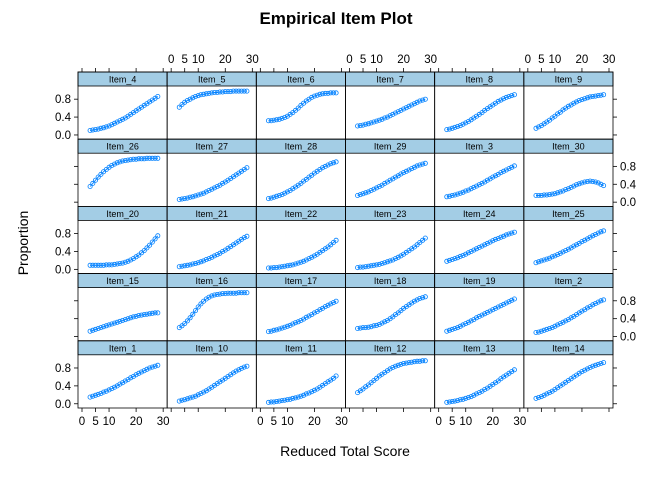  Describe the element at coordinates (123, 80) in the screenshot. I see `strip-label-Item_4: Item_4` at that location.